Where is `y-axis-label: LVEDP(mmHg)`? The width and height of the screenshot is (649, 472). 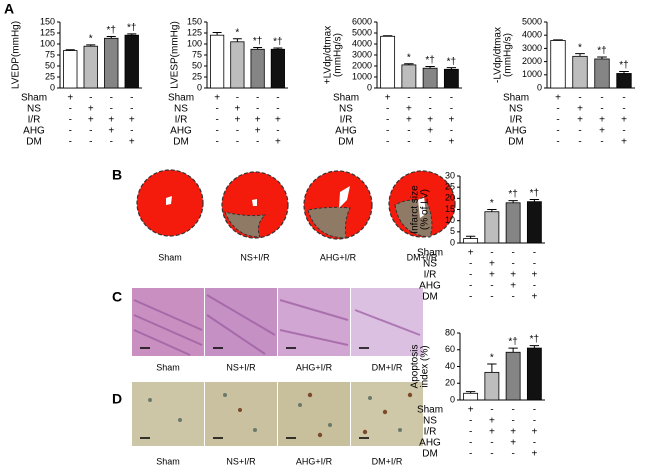
y-axis-label: LVEDP(mmHg) is located at coordinates (16, 55).